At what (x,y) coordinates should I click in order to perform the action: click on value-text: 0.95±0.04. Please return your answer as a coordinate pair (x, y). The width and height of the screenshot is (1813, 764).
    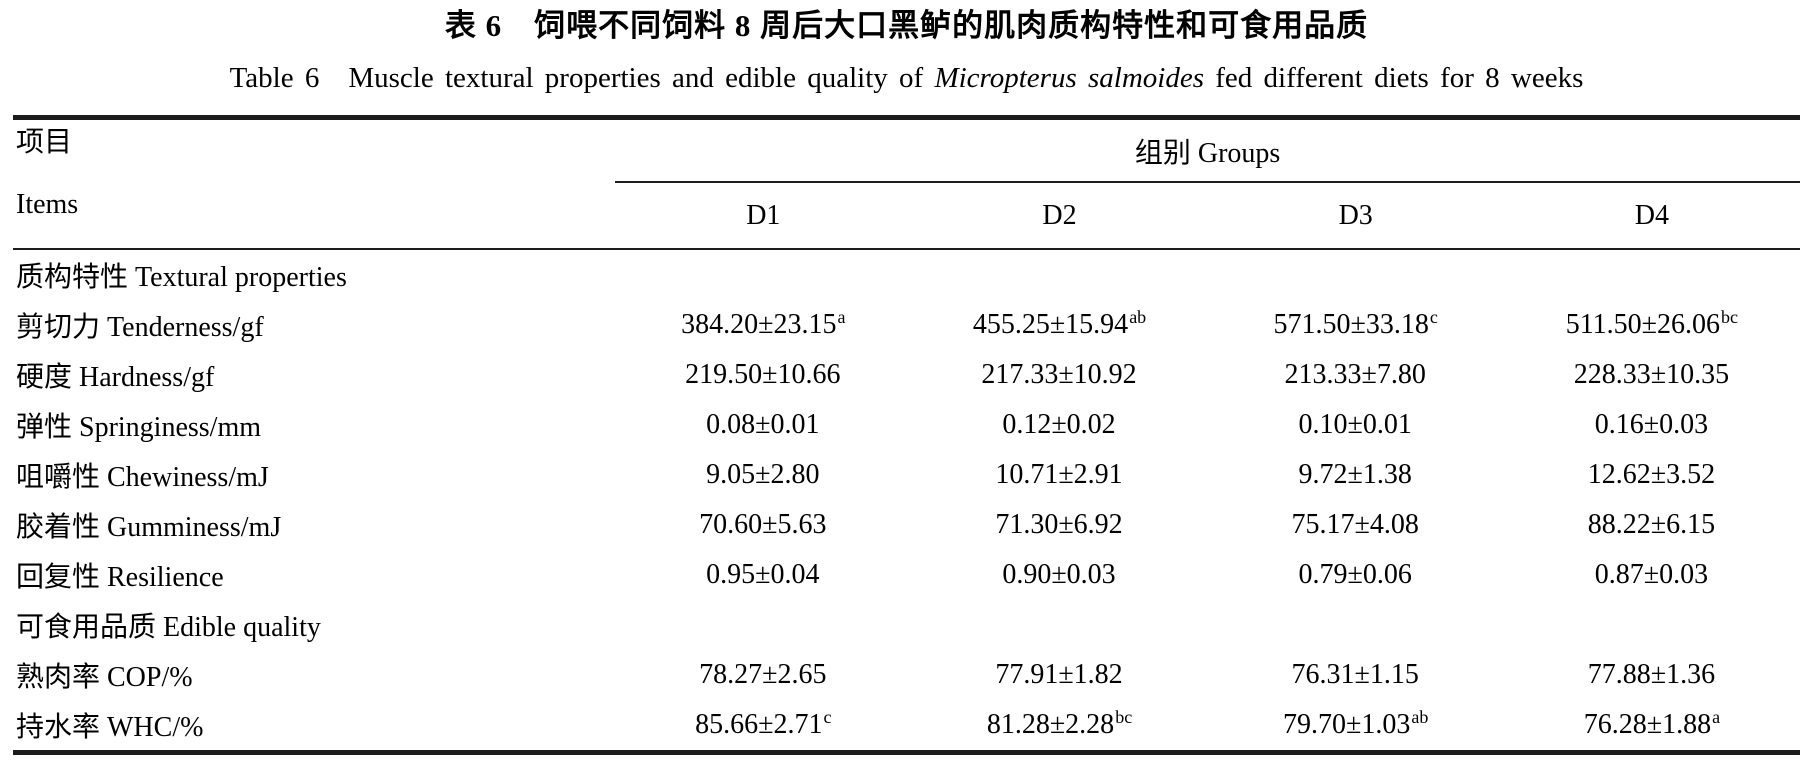
    Looking at the image, I should click on (763, 574).